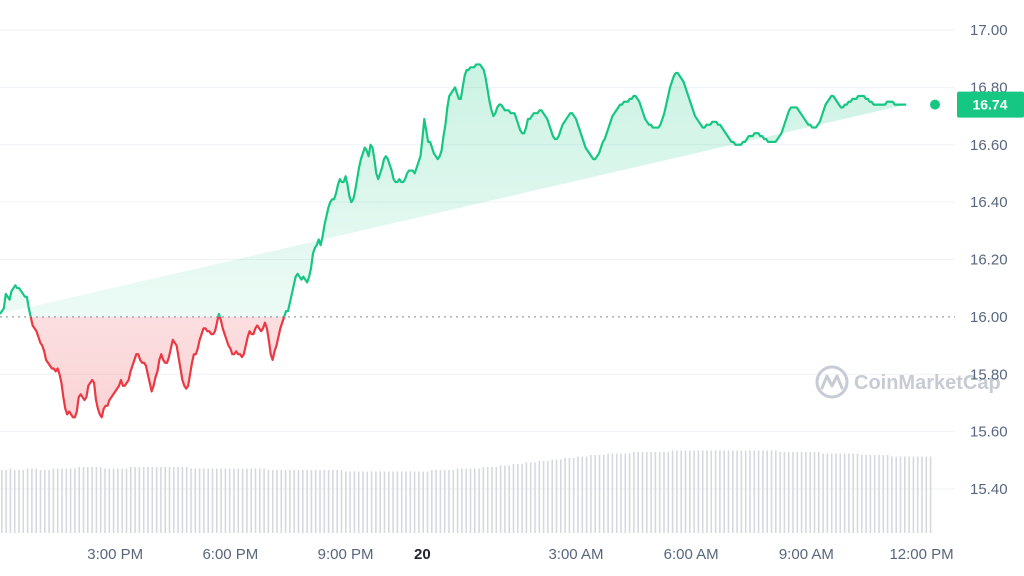  Describe the element at coordinates (115, 554) in the screenshot. I see `x-tick-label: 3:00 PM` at that location.